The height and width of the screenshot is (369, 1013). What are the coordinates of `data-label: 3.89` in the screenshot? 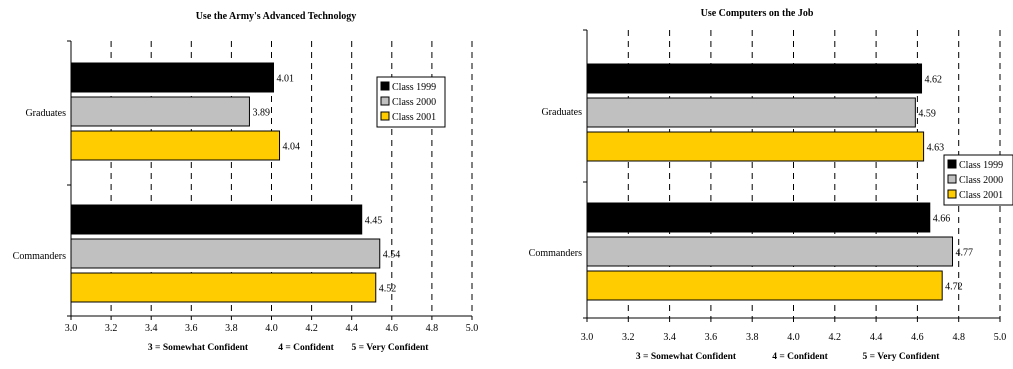 It's located at (261, 113).